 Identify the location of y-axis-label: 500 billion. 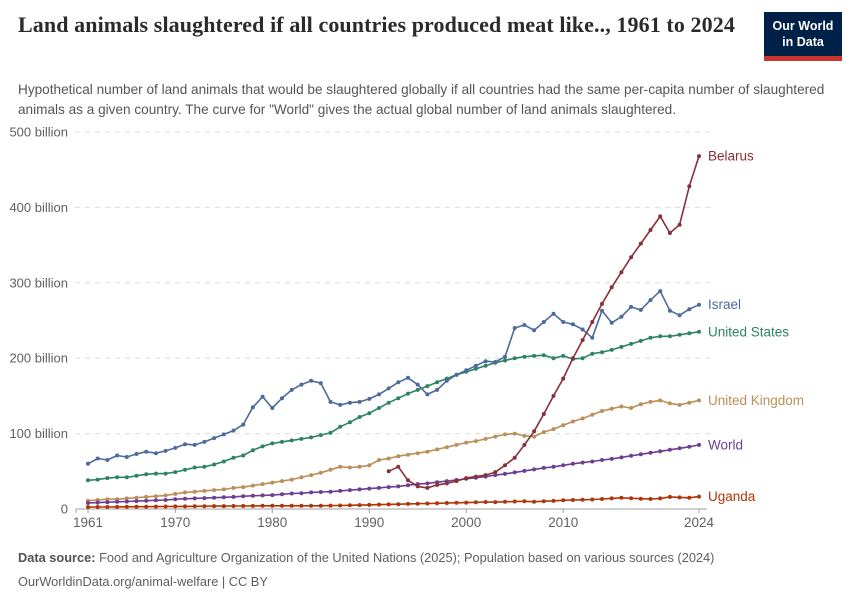
(38, 132).